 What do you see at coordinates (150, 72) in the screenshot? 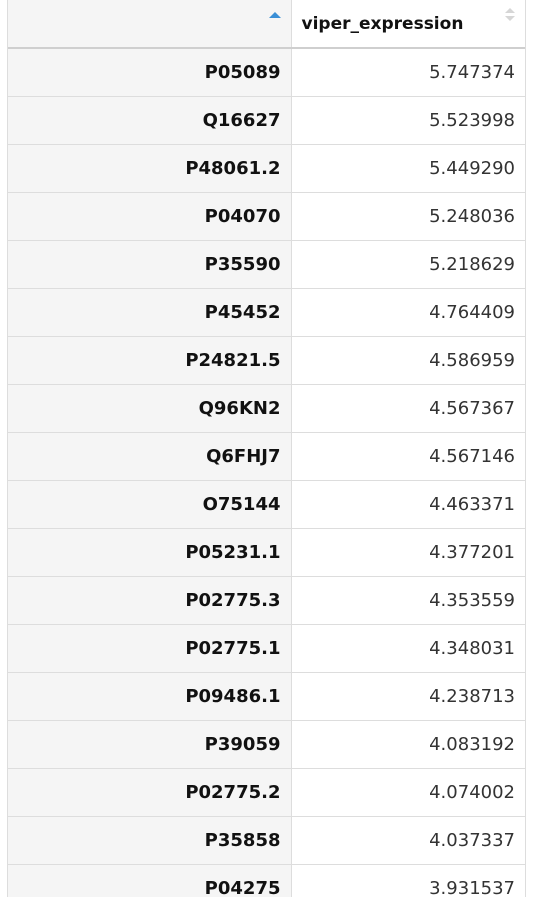
I see `row-id-cell: P05089` at bounding box center [150, 72].